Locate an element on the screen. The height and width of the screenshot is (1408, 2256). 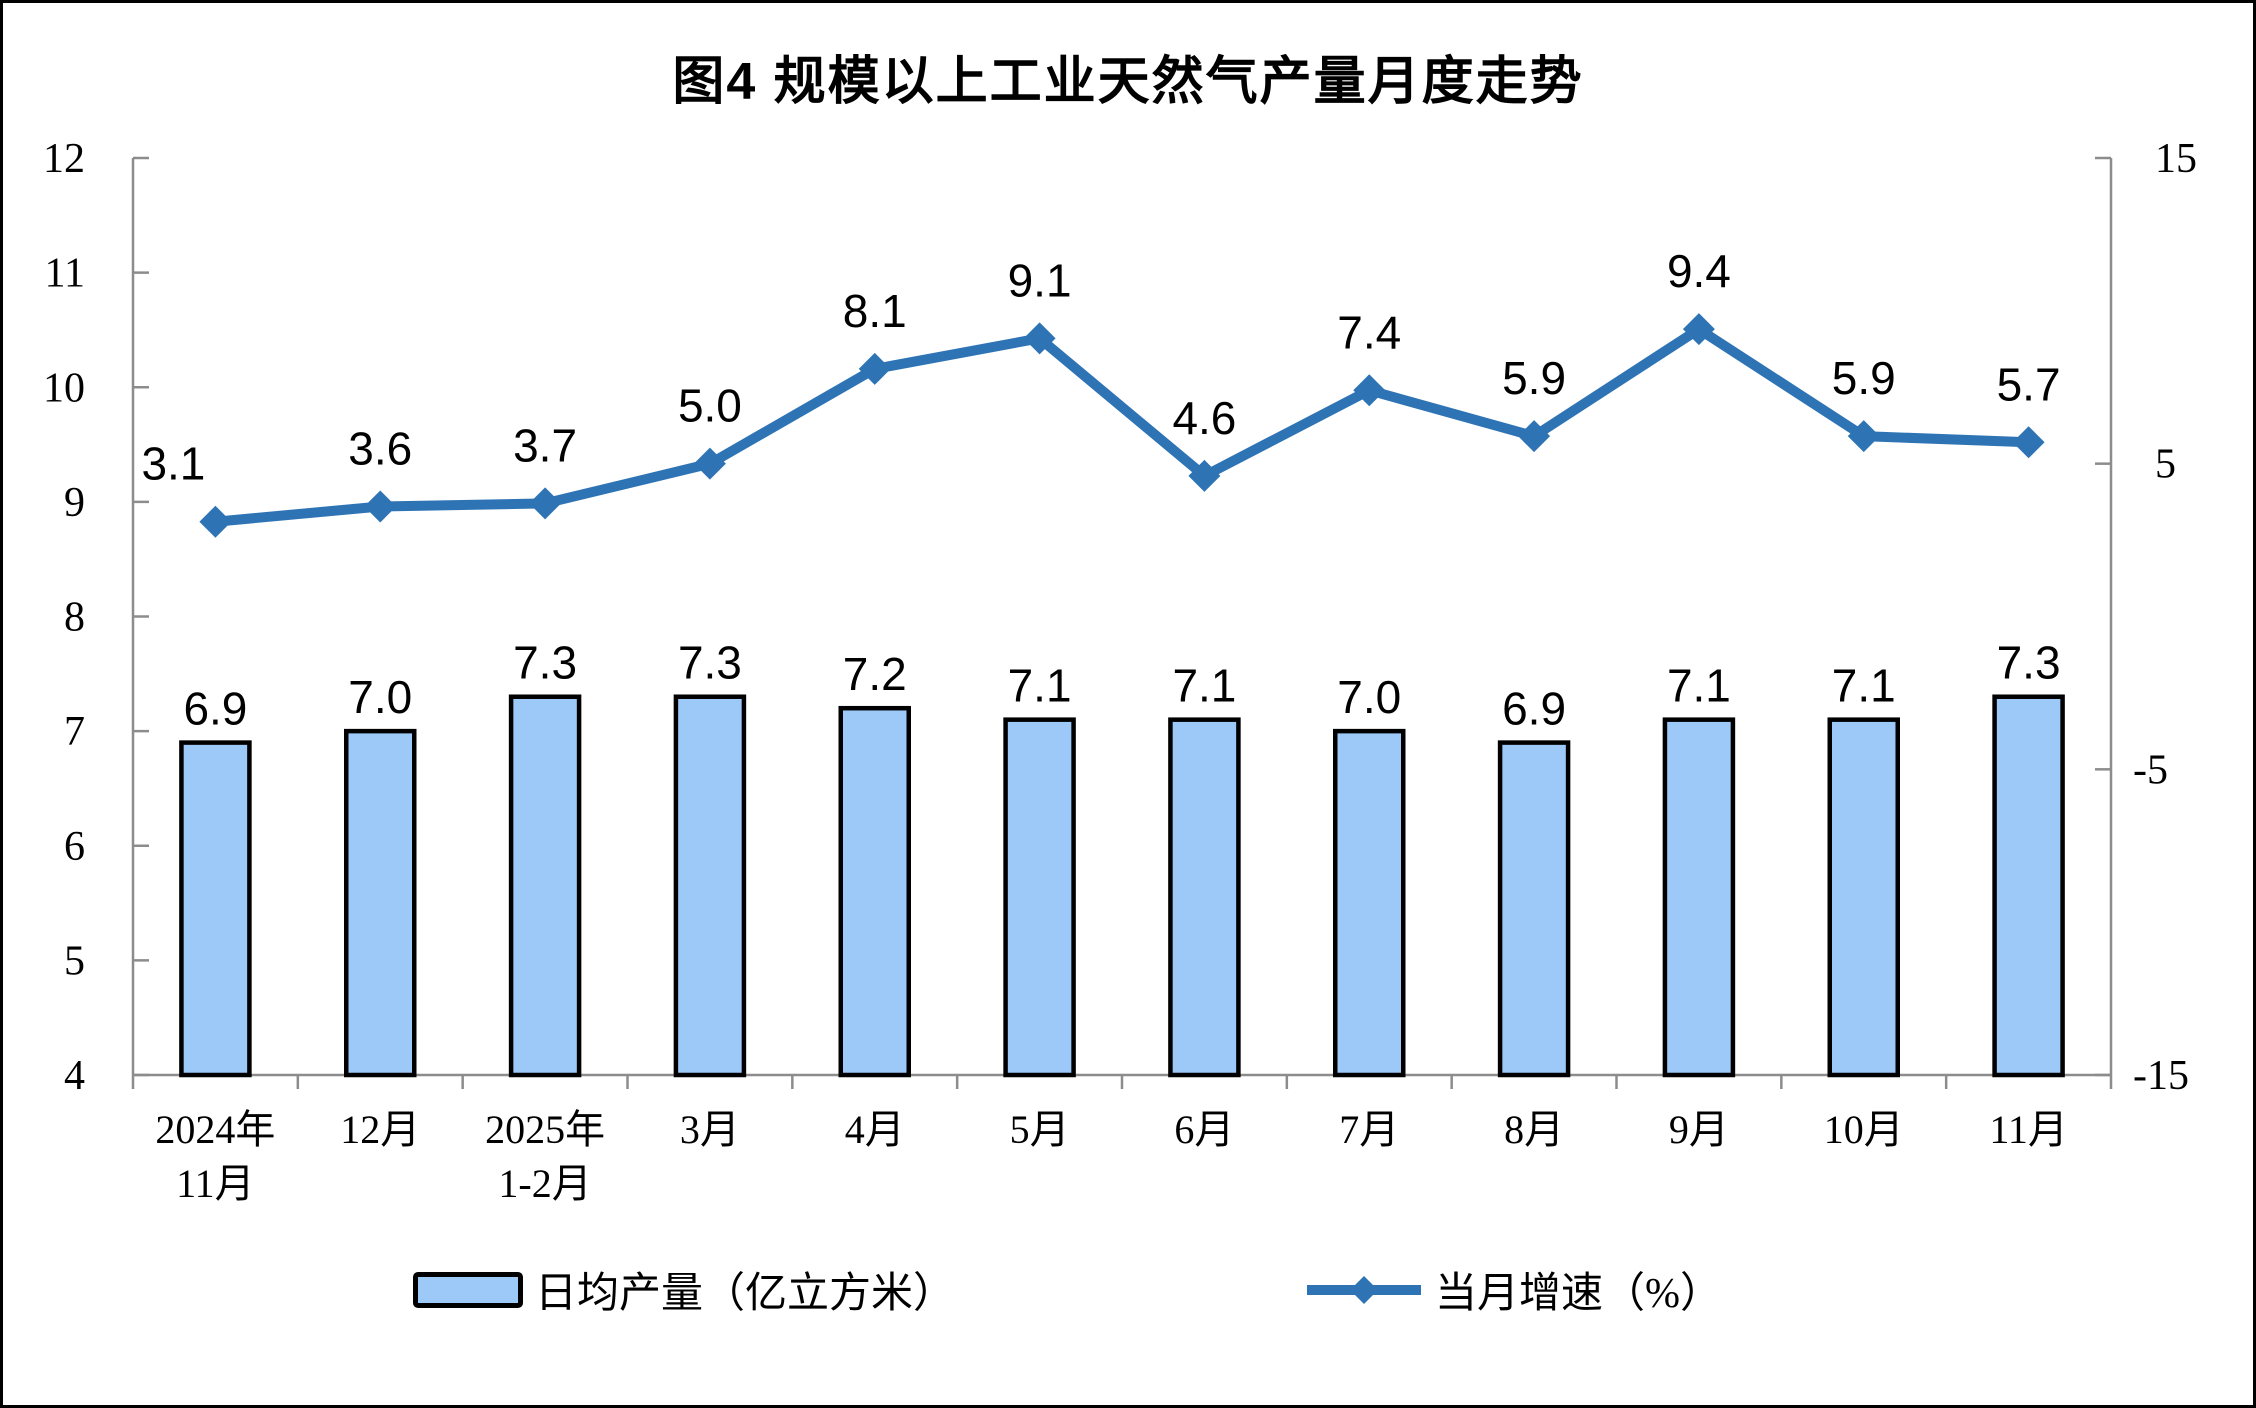
line-value-label: 8.1 is located at coordinates (875, 311).